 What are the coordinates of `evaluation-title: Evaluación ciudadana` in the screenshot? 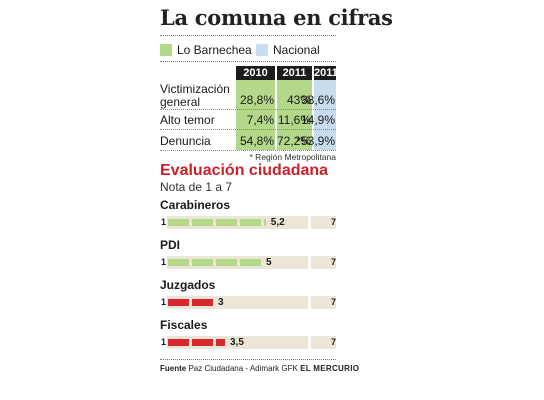 It's located at (244, 170).